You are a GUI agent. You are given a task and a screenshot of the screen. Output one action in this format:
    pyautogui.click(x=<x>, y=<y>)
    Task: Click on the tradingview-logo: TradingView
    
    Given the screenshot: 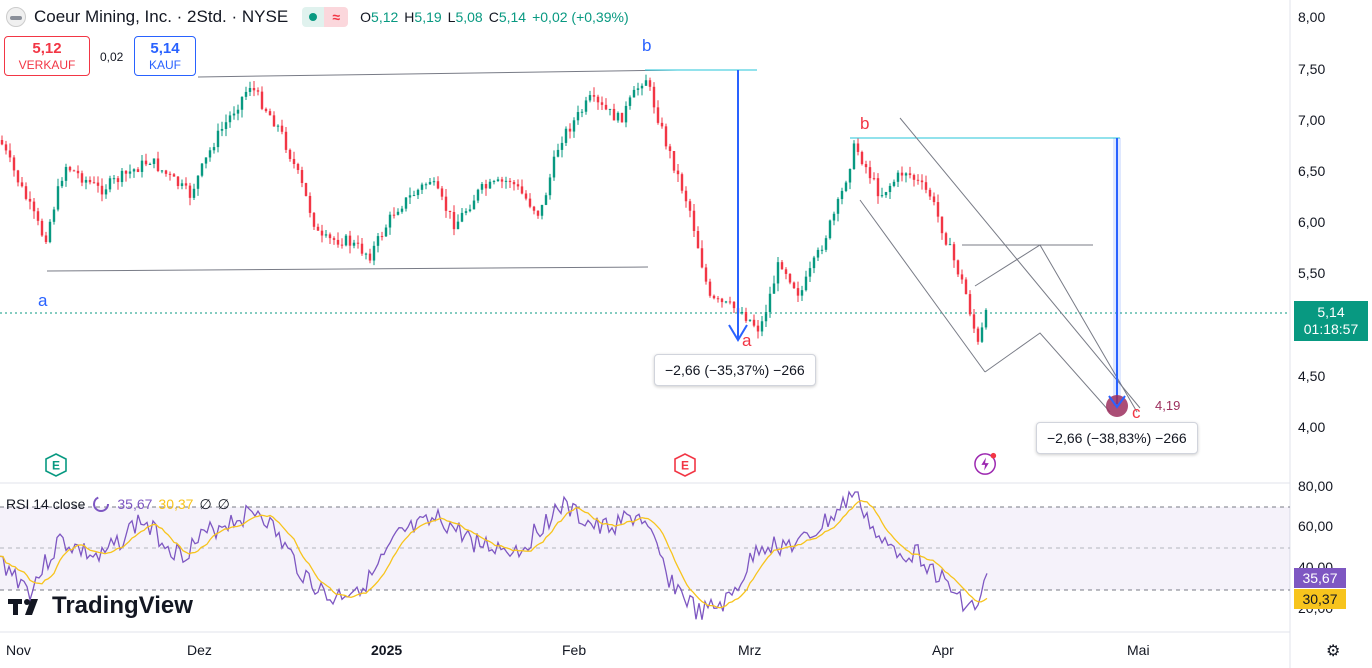 What is the action you would take?
    pyautogui.click(x=100, y=606)
    